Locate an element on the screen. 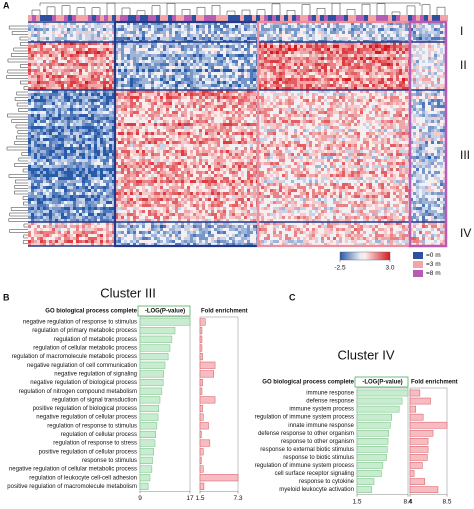 The width and height of the screenshot is (474, 509). category-label: regulation of cellular metabolic process is located at coordinates (85, 349).